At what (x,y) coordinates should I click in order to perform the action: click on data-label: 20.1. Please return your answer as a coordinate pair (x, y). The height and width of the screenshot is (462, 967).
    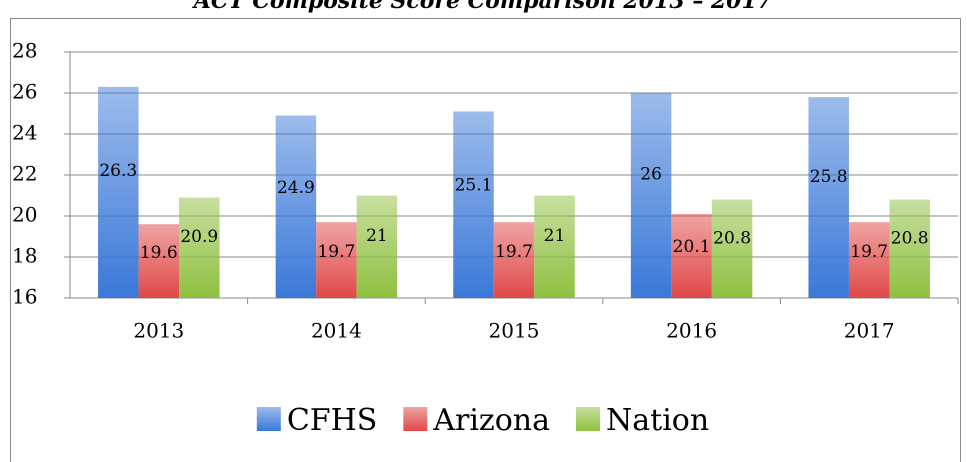
    Looking at the image, I should click on (692, 247).